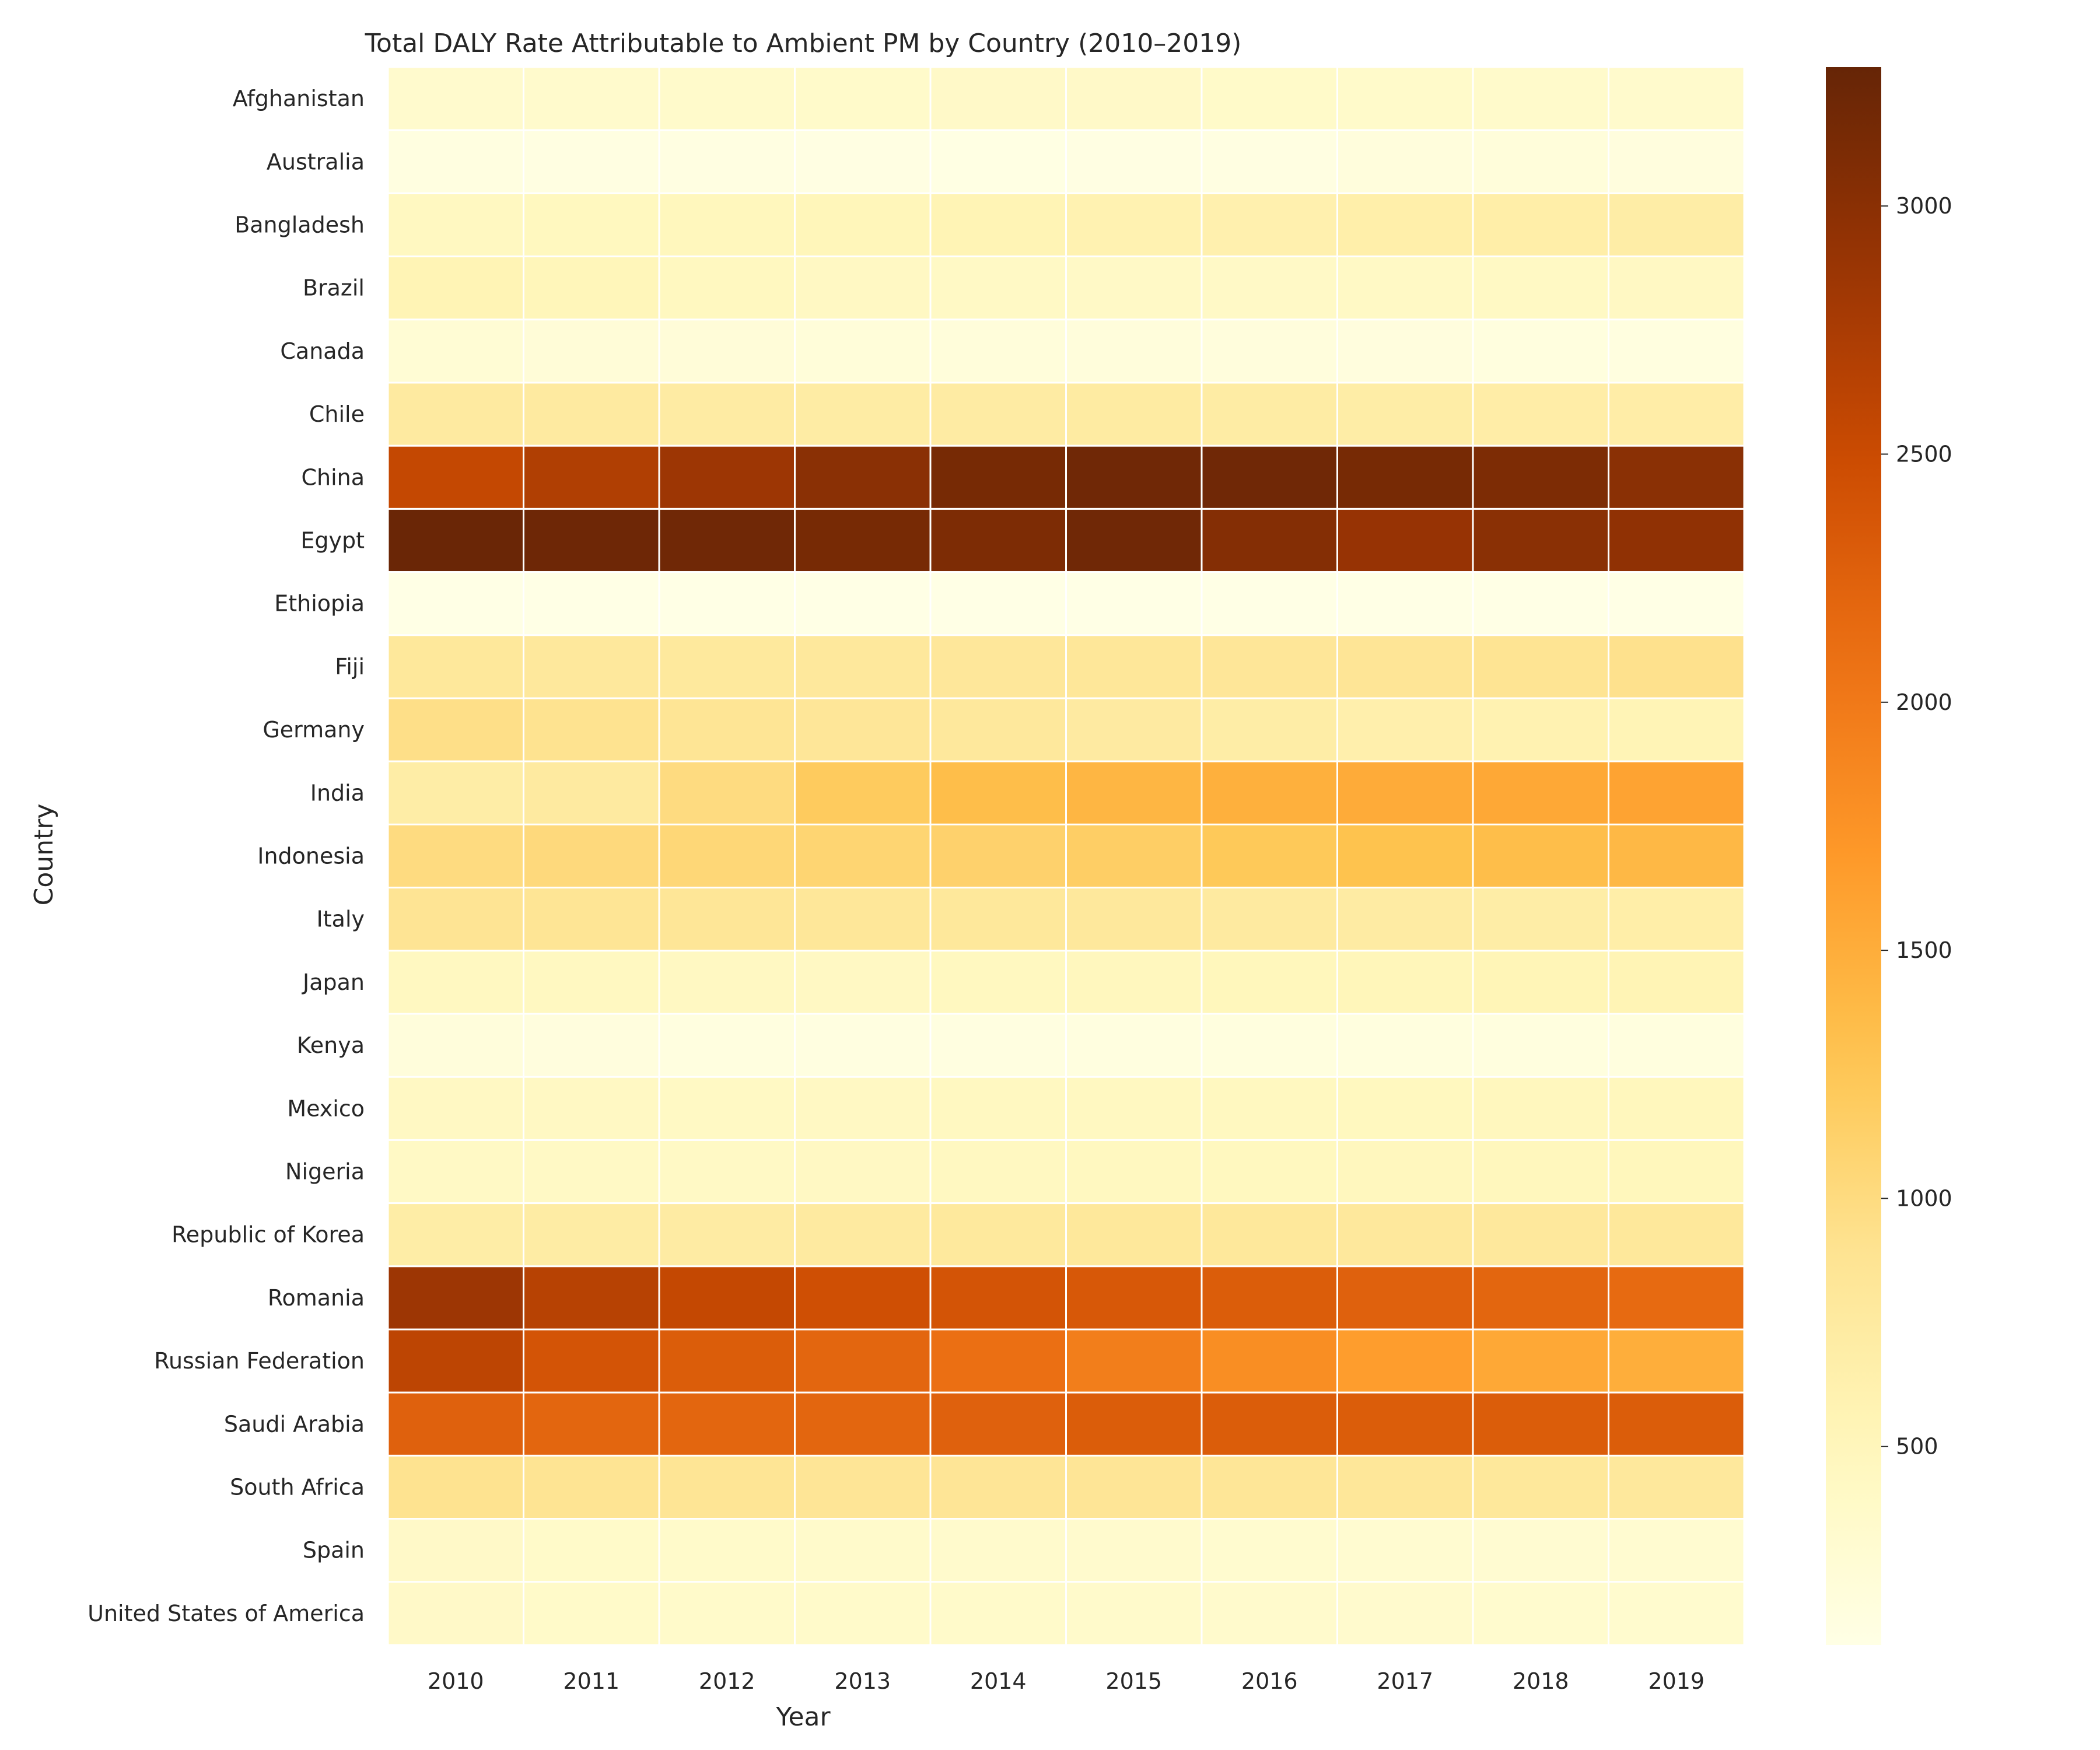 This screenshot has width=2100, height=1750. What do you see at coordinates (1133, 1681) in the screenshot?
I see `x-tick-label: 2015` at bounding box center [1133, 1681].